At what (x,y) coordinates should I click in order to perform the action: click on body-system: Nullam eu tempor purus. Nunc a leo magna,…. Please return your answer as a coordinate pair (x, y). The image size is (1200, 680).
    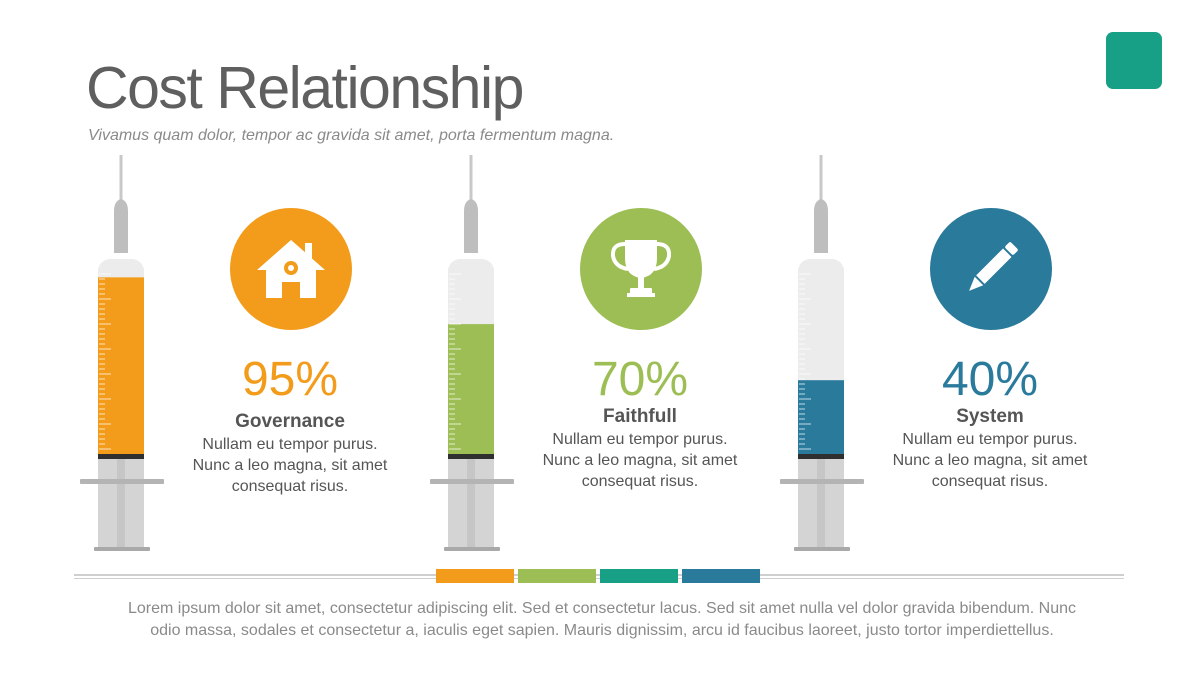
    Looking at the image, I should click on (990, 460).